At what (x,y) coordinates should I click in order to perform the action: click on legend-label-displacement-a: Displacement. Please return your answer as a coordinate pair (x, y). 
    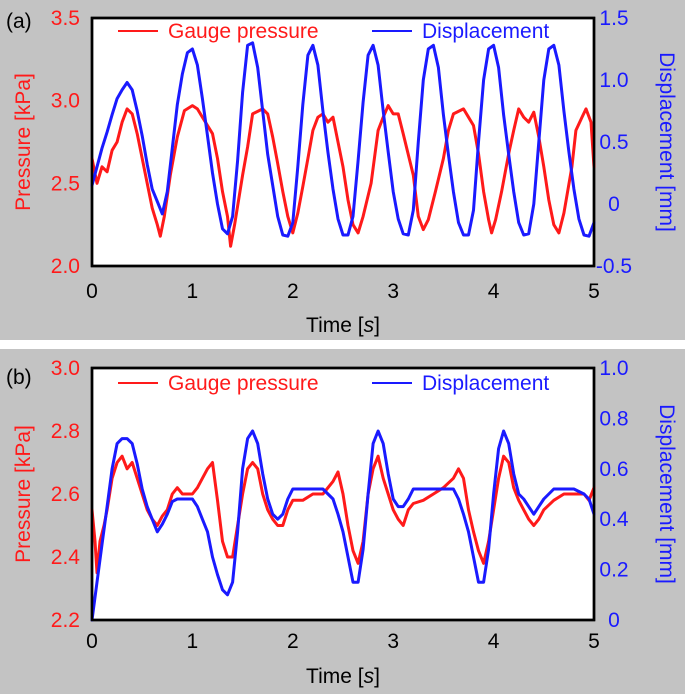
    Looking at the image, I should click on (485, 31).